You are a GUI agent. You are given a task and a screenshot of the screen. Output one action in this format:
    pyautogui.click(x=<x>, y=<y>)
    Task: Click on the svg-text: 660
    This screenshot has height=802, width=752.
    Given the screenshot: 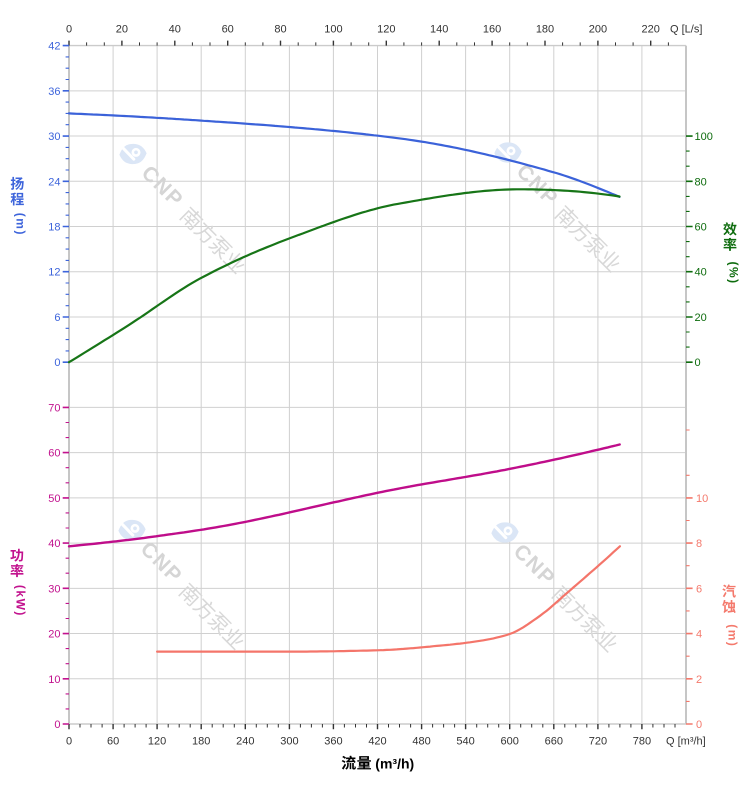 What is the action you would take?
    pyautogui.click(x=554, y=742)
    